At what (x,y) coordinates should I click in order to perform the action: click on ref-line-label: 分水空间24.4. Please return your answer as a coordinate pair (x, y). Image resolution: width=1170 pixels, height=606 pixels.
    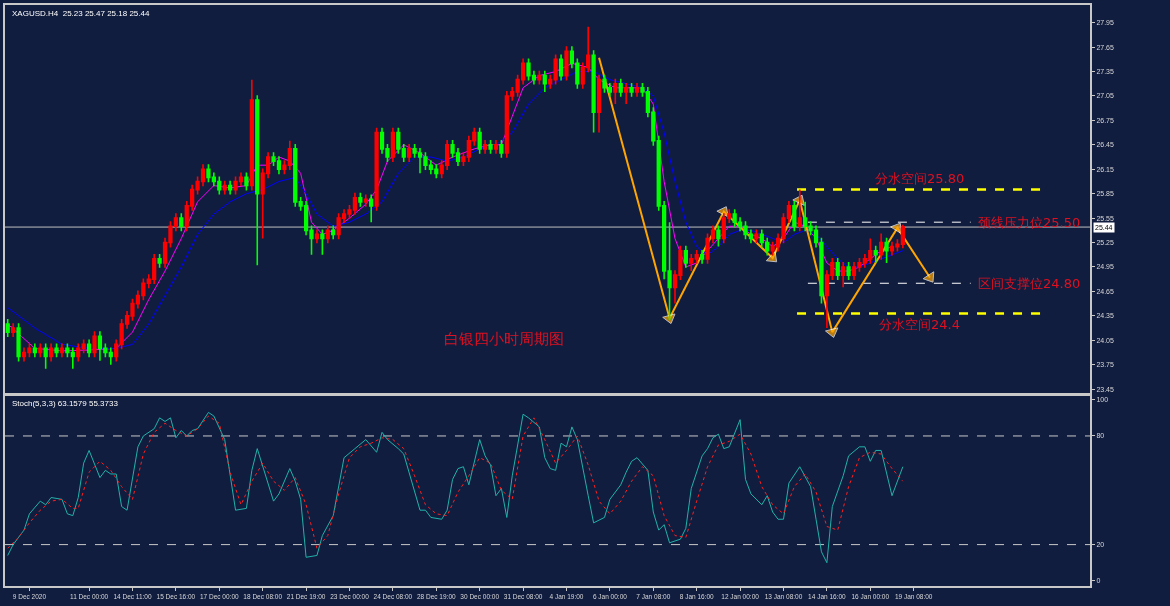
    Looking at the image, I should click on (919, 324).